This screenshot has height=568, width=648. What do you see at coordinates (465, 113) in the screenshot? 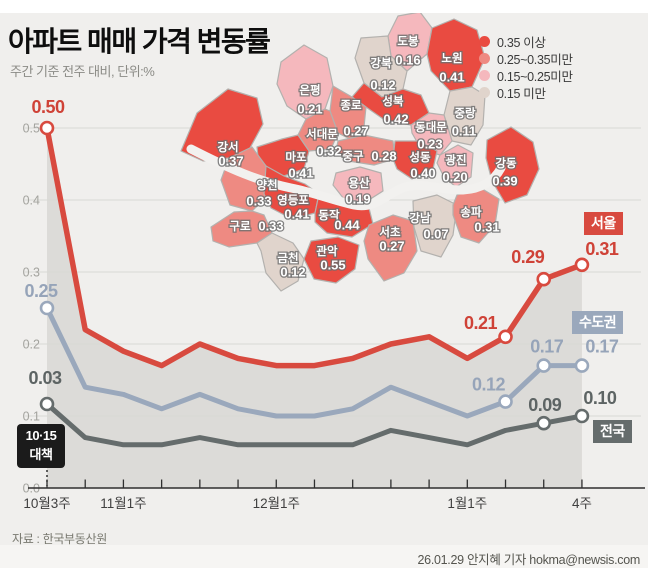
I see `district-name-label: 중랑` at bounding box center [465, 113].